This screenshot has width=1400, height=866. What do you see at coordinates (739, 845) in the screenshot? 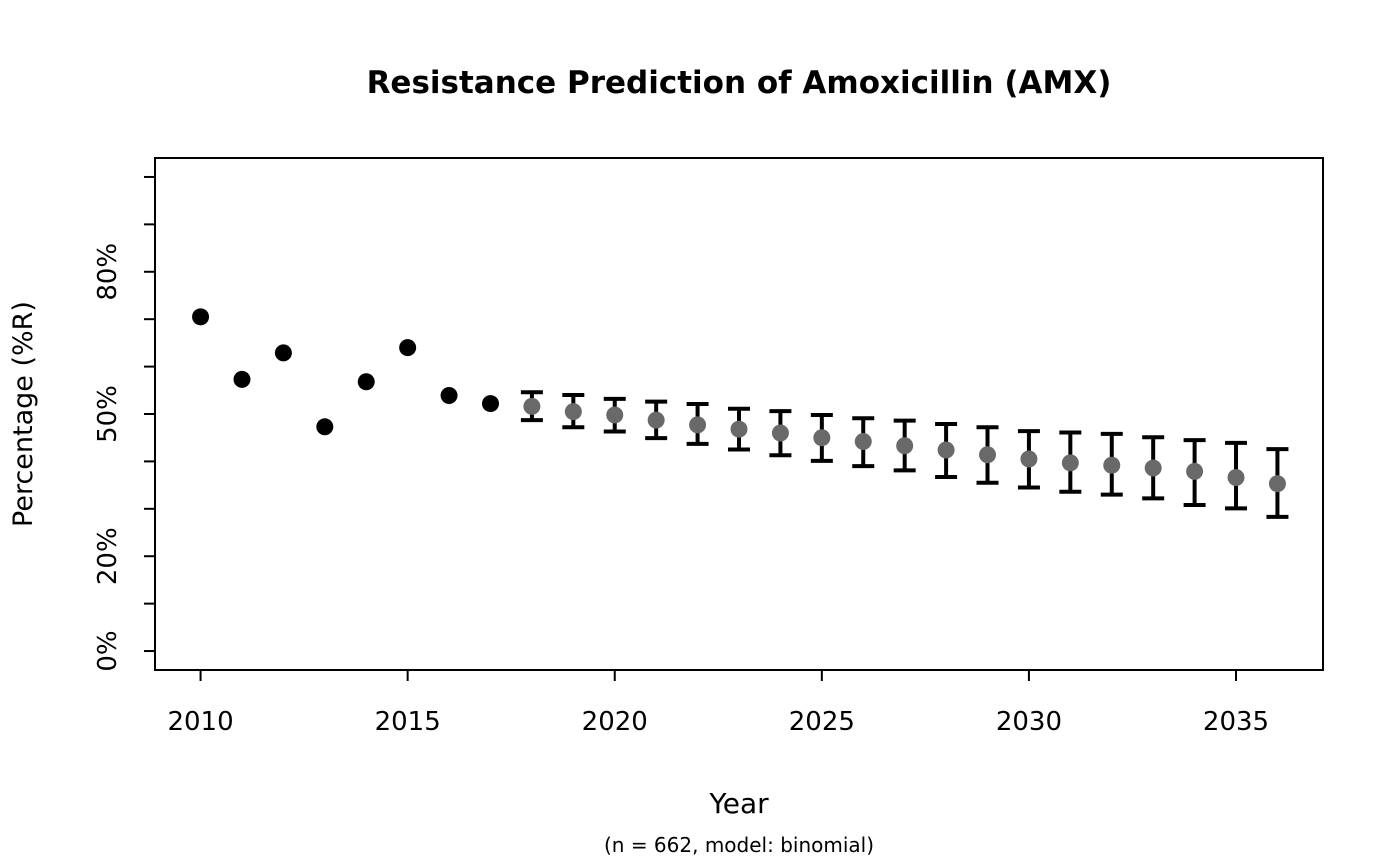
I see `x-axis-note: (n = 662, model: binomial)` at bounding box center [739, 845].